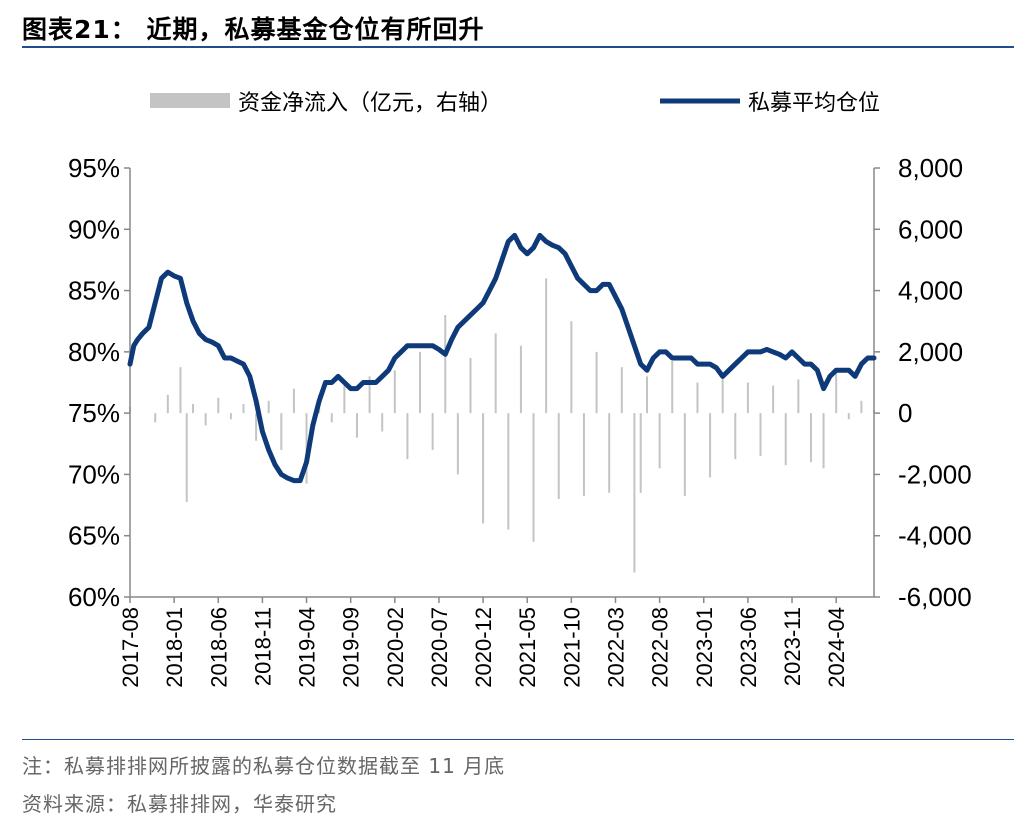 The image size is (1036, 828). I want to click on x-tick-label: 2021-05, so click(527, 647).